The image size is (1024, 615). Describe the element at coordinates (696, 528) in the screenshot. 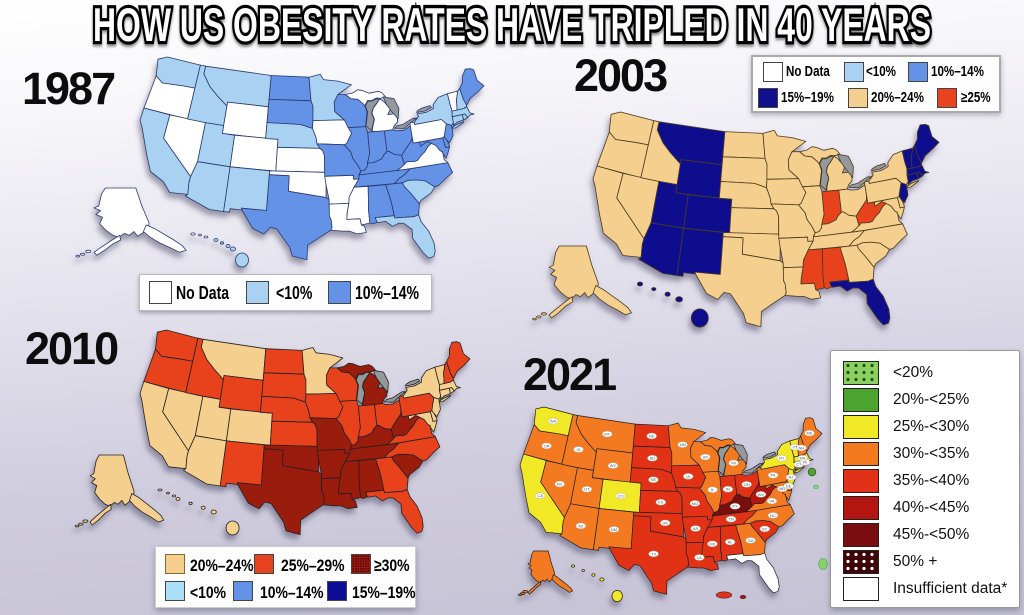

I see `svg-text: AR` at that location.